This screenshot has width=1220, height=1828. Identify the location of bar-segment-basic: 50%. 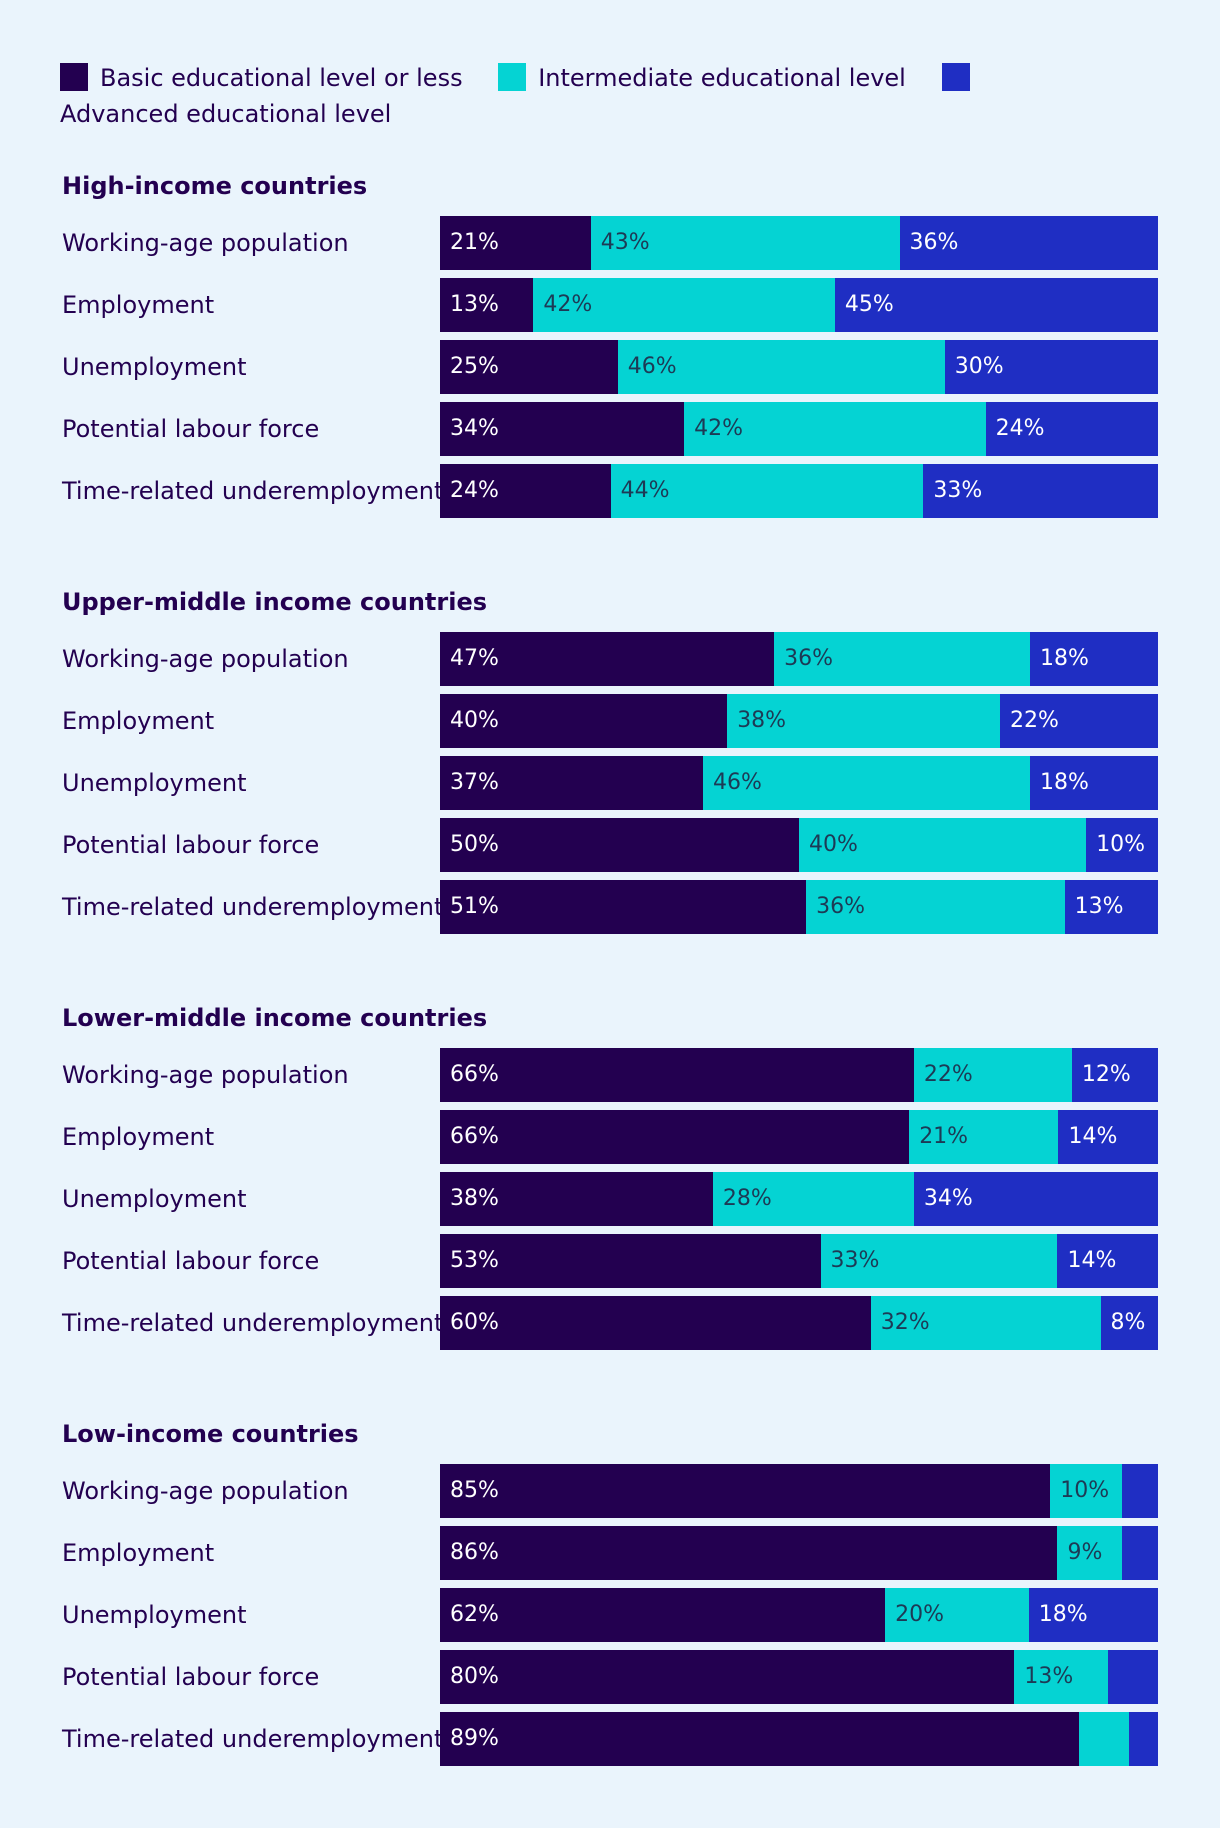
(619, 845).